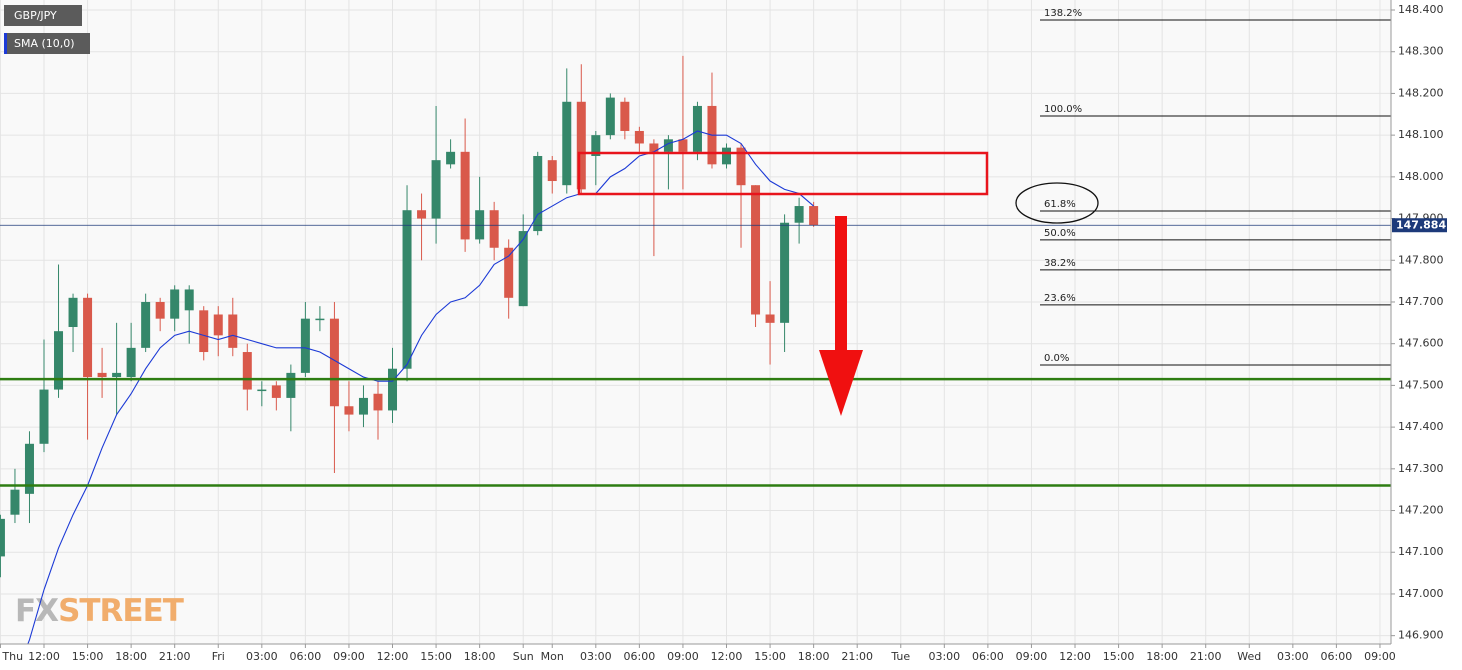 The image size is (1462, 670). I want to click on x-tick-label: Thu, so click(12, 656).